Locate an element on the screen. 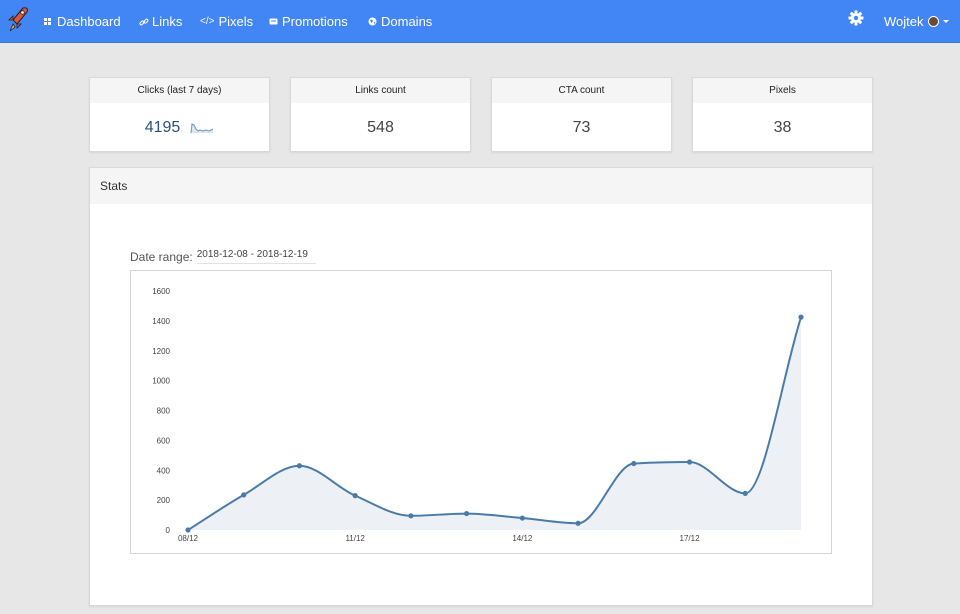  card-clicks-value: 4195 is located at coordinates (162, 127).